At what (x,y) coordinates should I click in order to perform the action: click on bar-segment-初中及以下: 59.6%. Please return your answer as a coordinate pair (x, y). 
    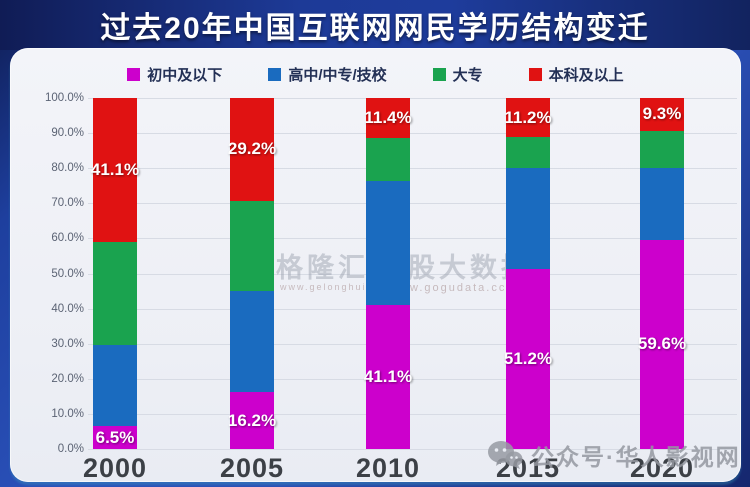
    Looking at the image, I should click on (662, 344).